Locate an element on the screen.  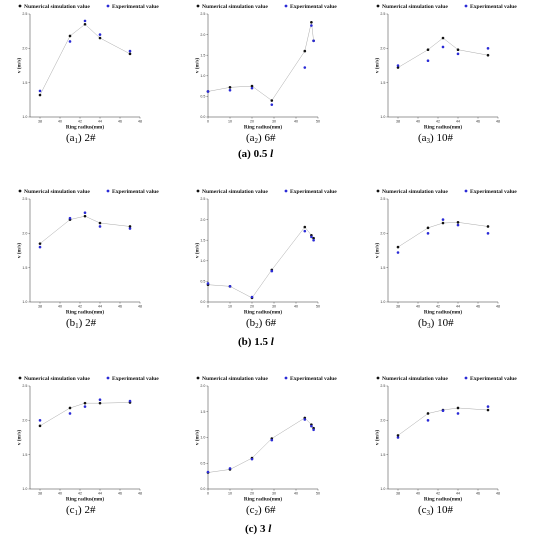
row-caption-var: l is located at coordinates (272, 154).